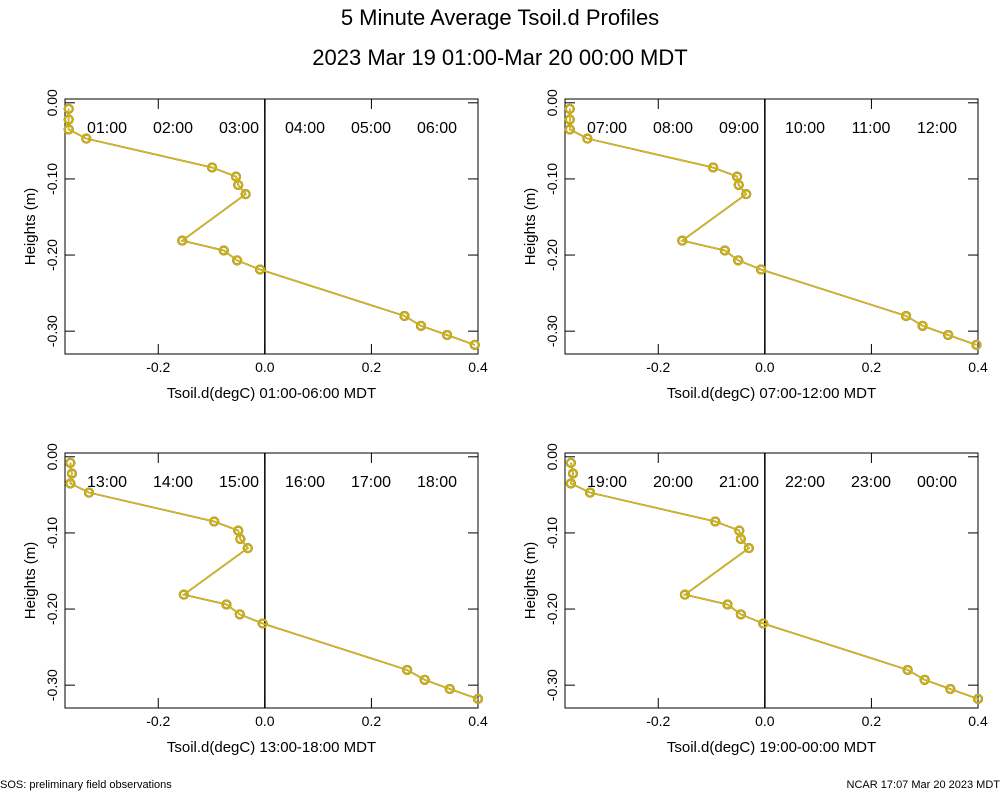 The height and width of the screenshot is (800, 1000). I want to click on legend-label: 11:00, so click(871, 128).